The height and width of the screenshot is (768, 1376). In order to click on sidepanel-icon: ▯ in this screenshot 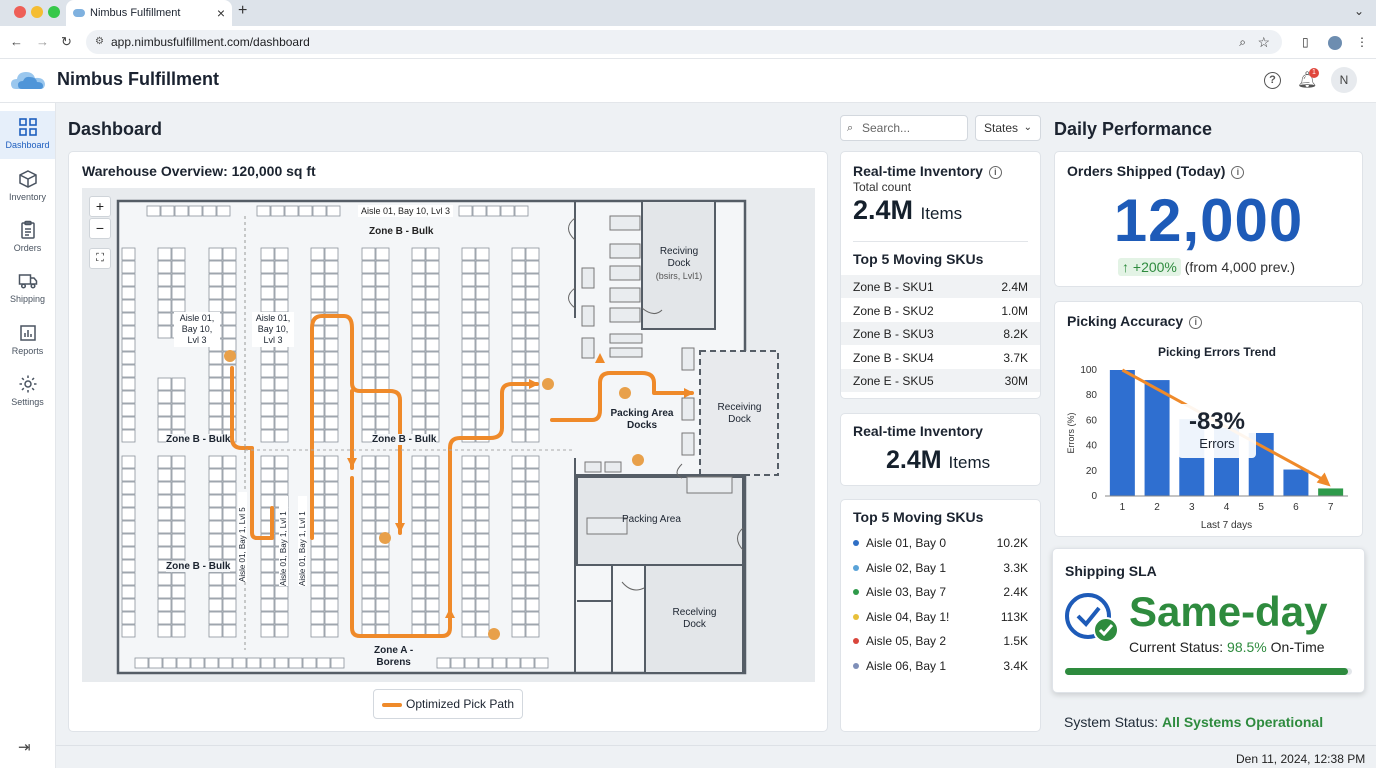, I will do `click(1305, 42)`.